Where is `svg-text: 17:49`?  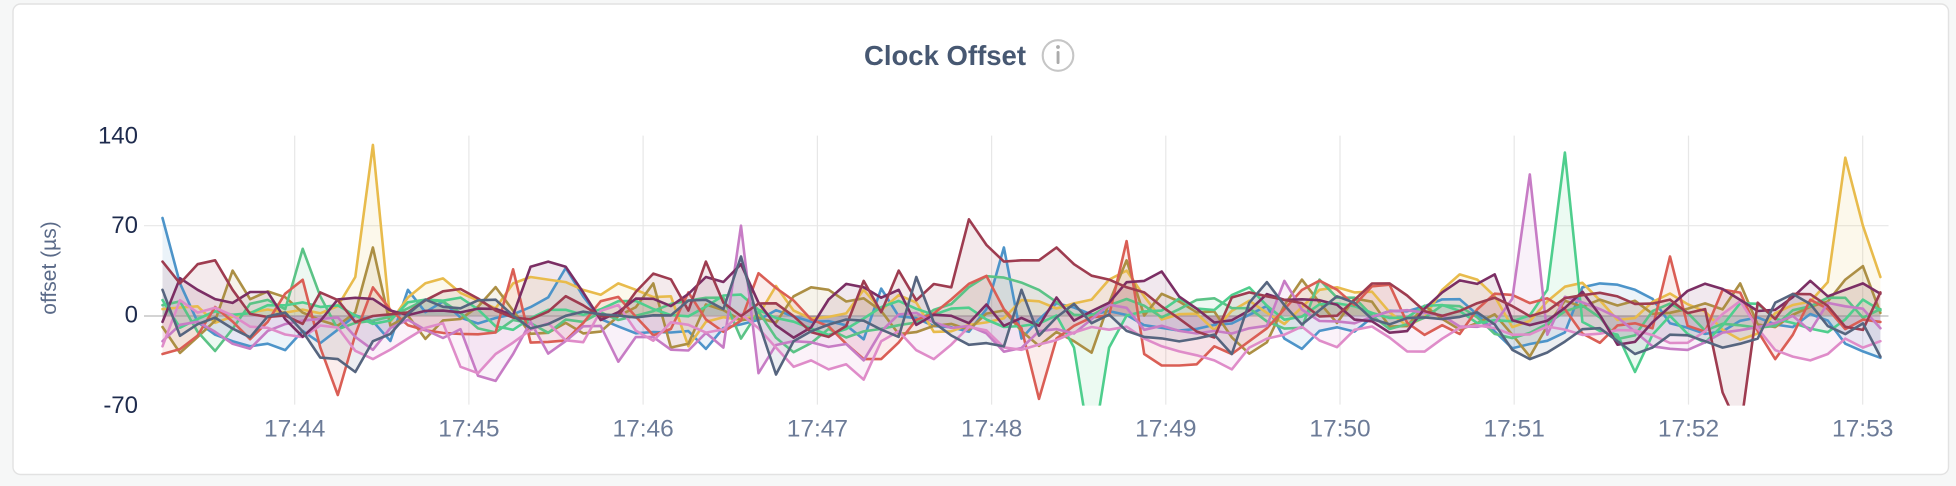 svg-text: 17:49 is located at coordinates (1165, 429).